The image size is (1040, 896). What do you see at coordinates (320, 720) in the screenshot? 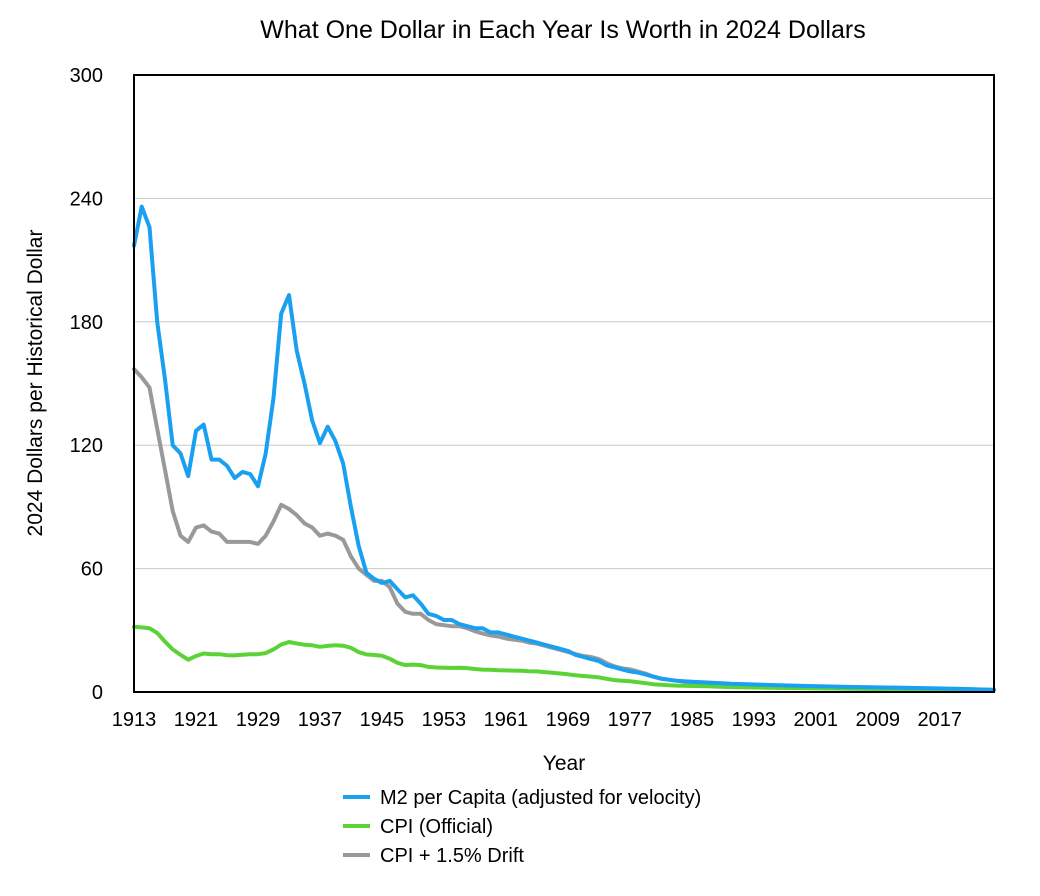
I see `x-tick-label: 1937` at bounding box center [320, 720].